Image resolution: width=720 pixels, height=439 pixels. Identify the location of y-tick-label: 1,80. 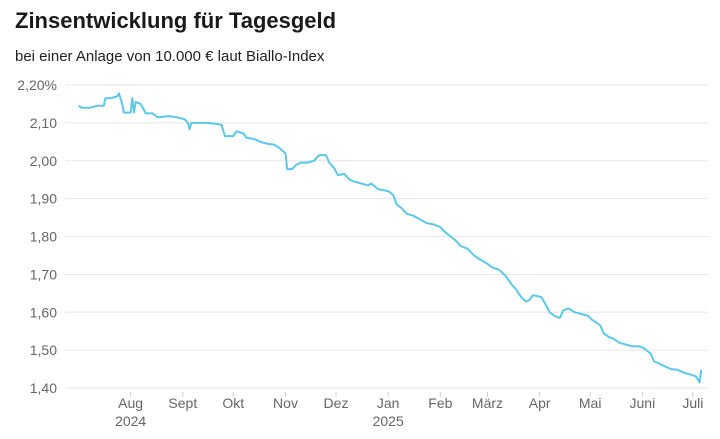
(43, 237).